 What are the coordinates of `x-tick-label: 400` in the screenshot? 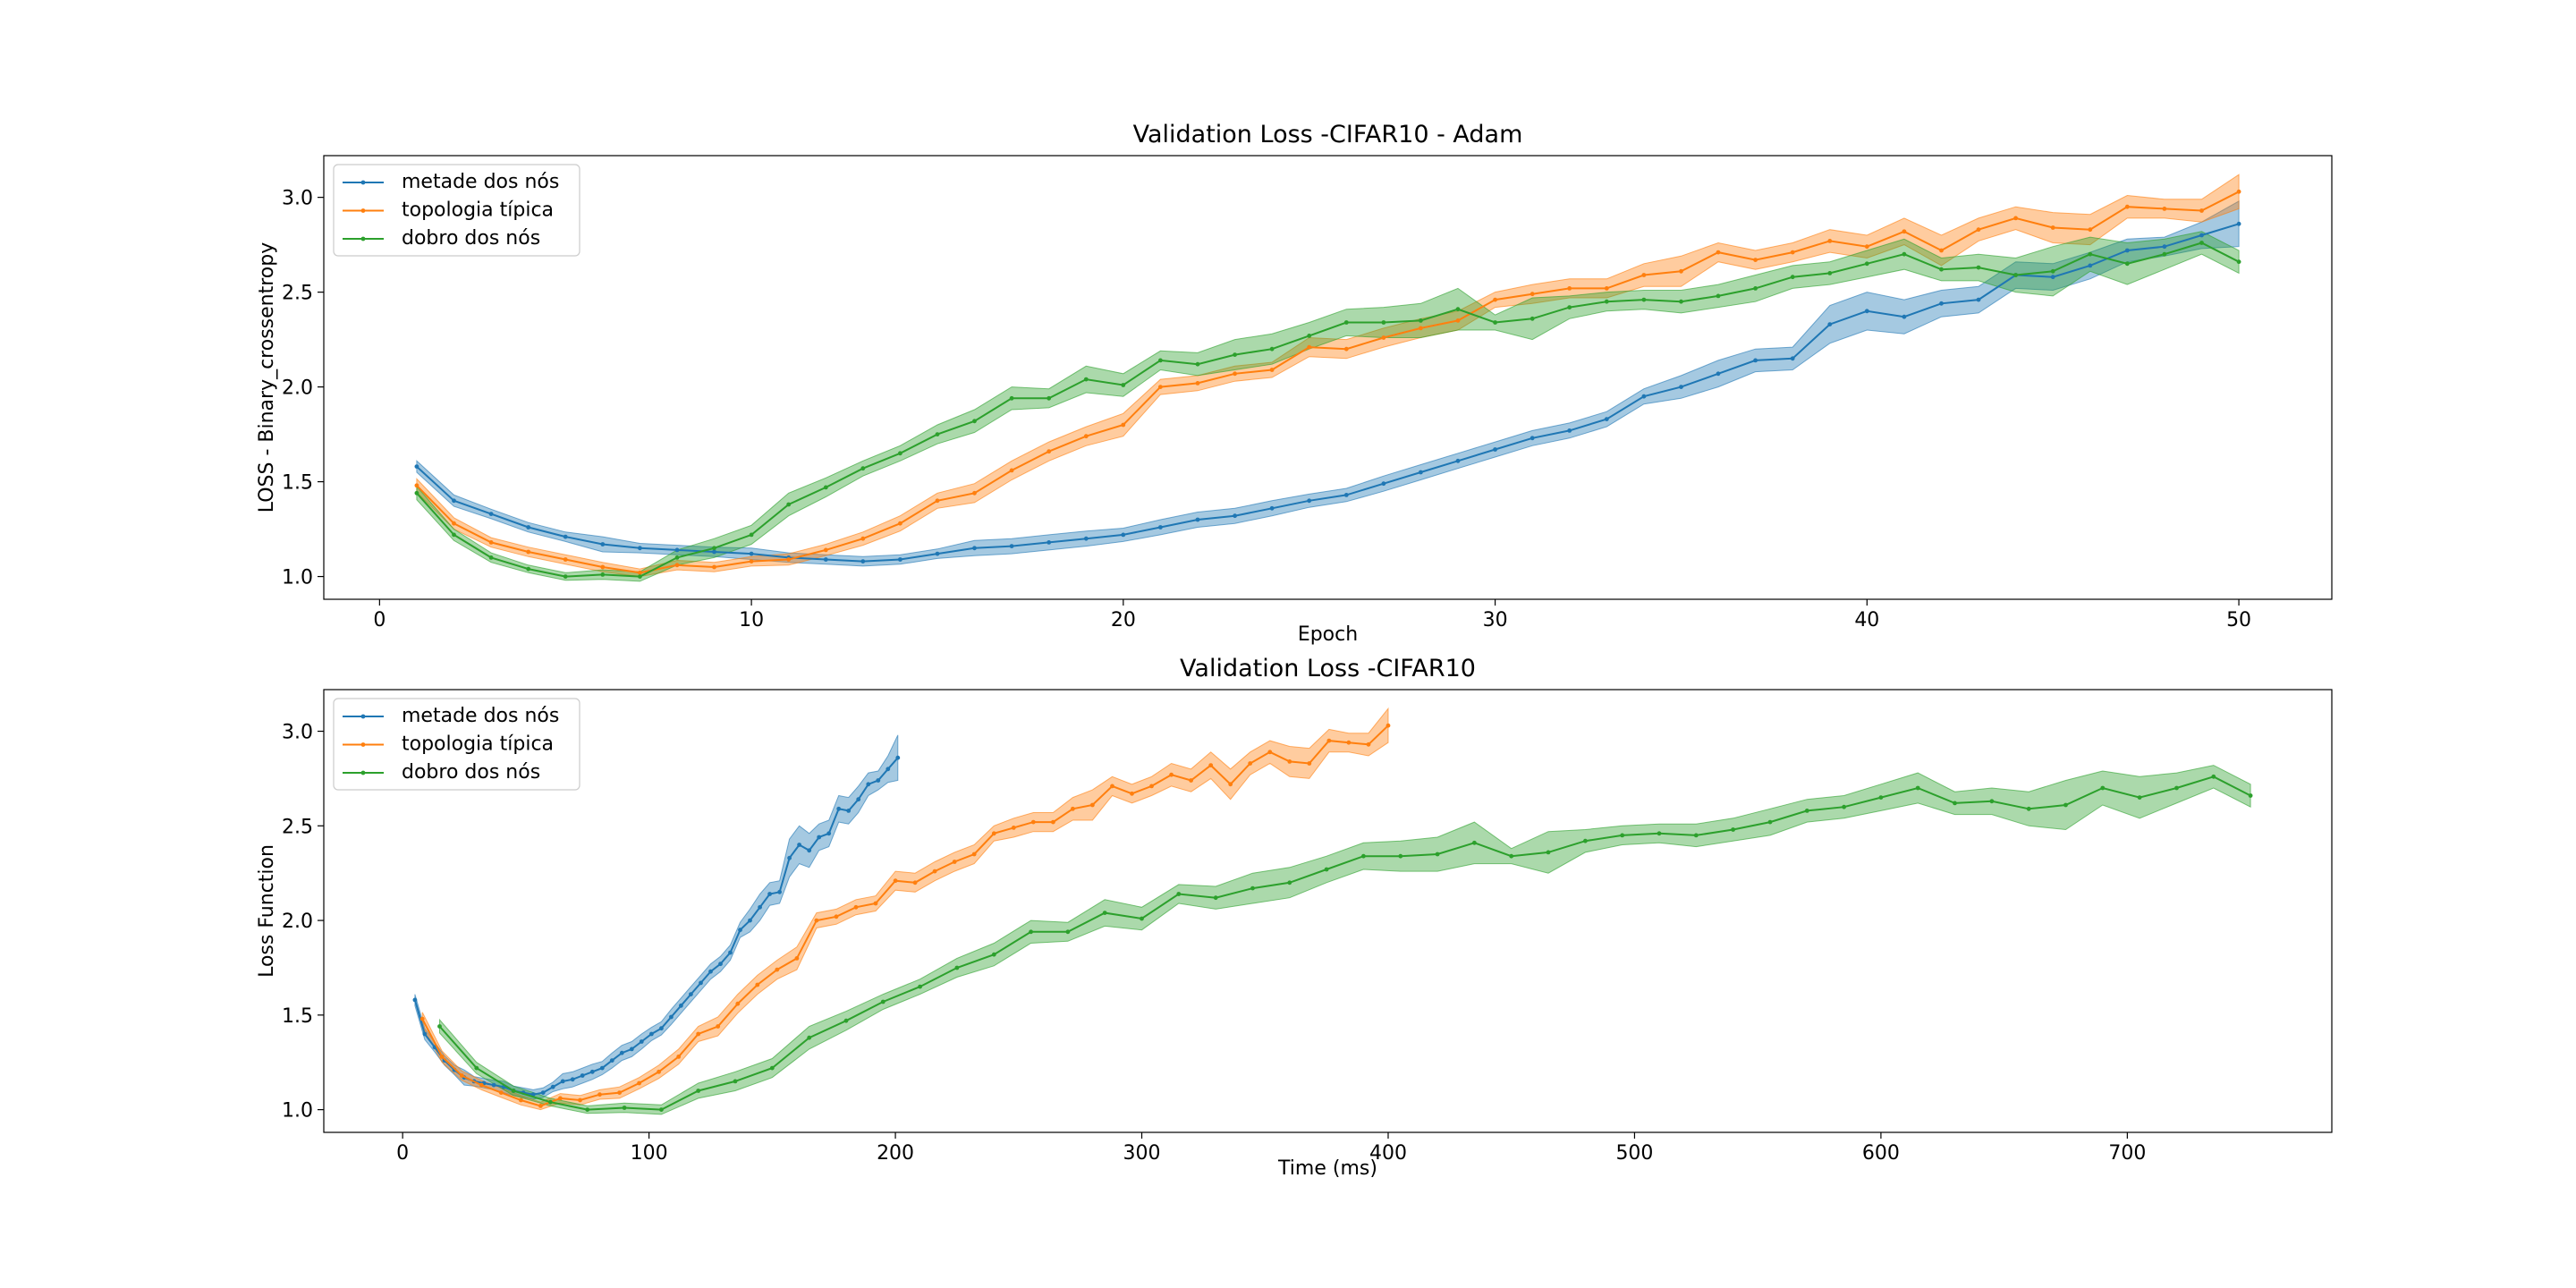 It's located at (1388, 1153).